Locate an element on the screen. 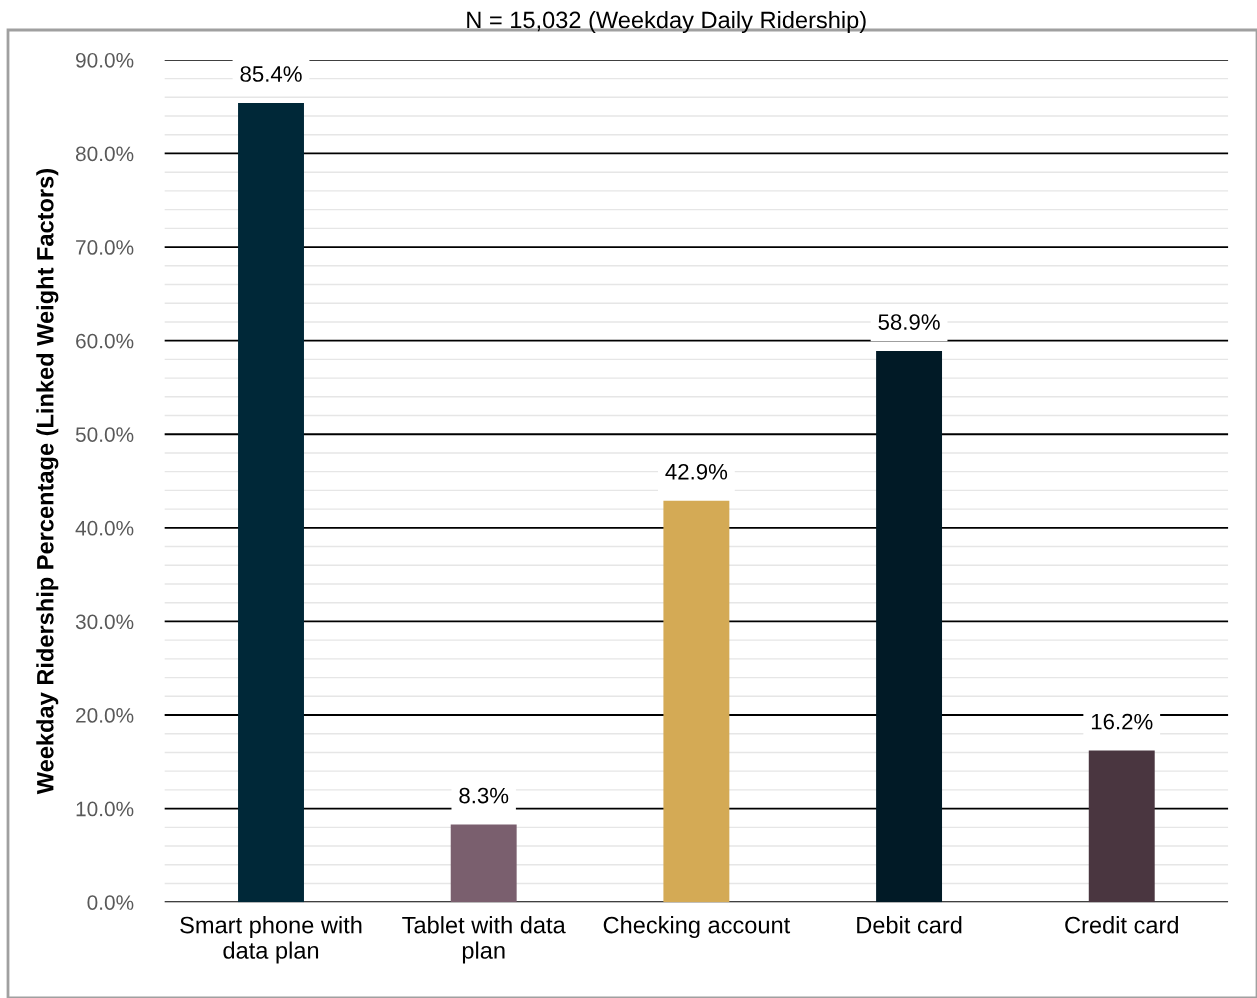 This screenshot has width=1257, height=998. data-label: 8.3% is located at coordinates (484, 795).